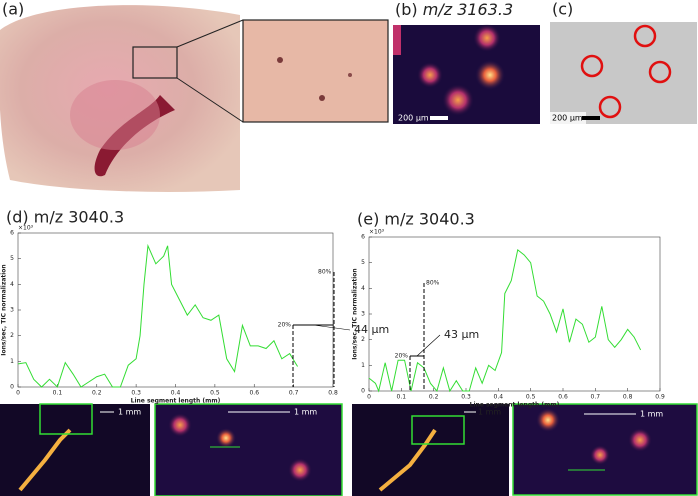 Image resolution: width=698 pixels, height=496 pixels. Describe the element at coordinates (623, 73) in the screenshot. I see `optical-image` at that location.